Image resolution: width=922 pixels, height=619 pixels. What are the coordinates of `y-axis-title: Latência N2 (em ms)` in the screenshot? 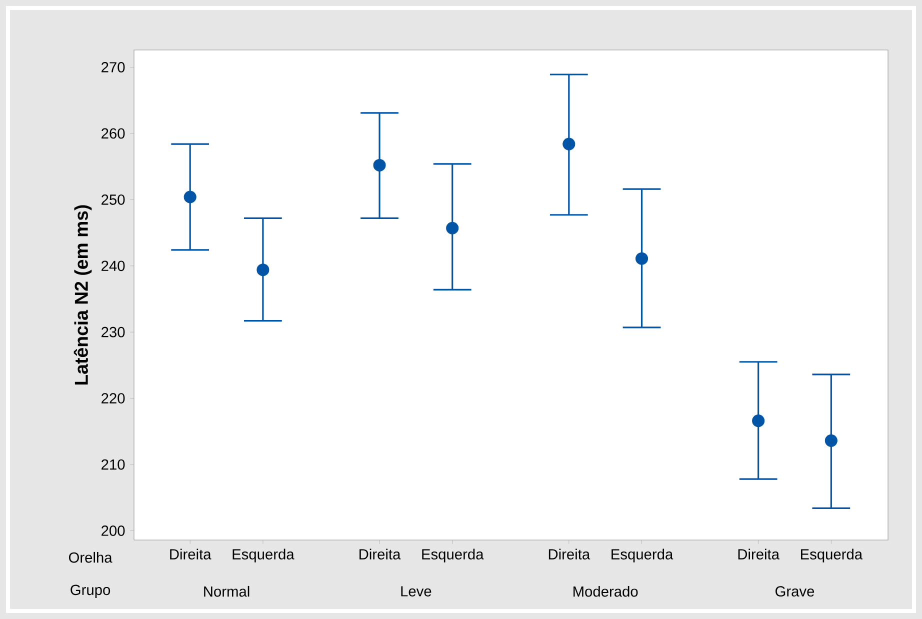 It's located at (83, 295).